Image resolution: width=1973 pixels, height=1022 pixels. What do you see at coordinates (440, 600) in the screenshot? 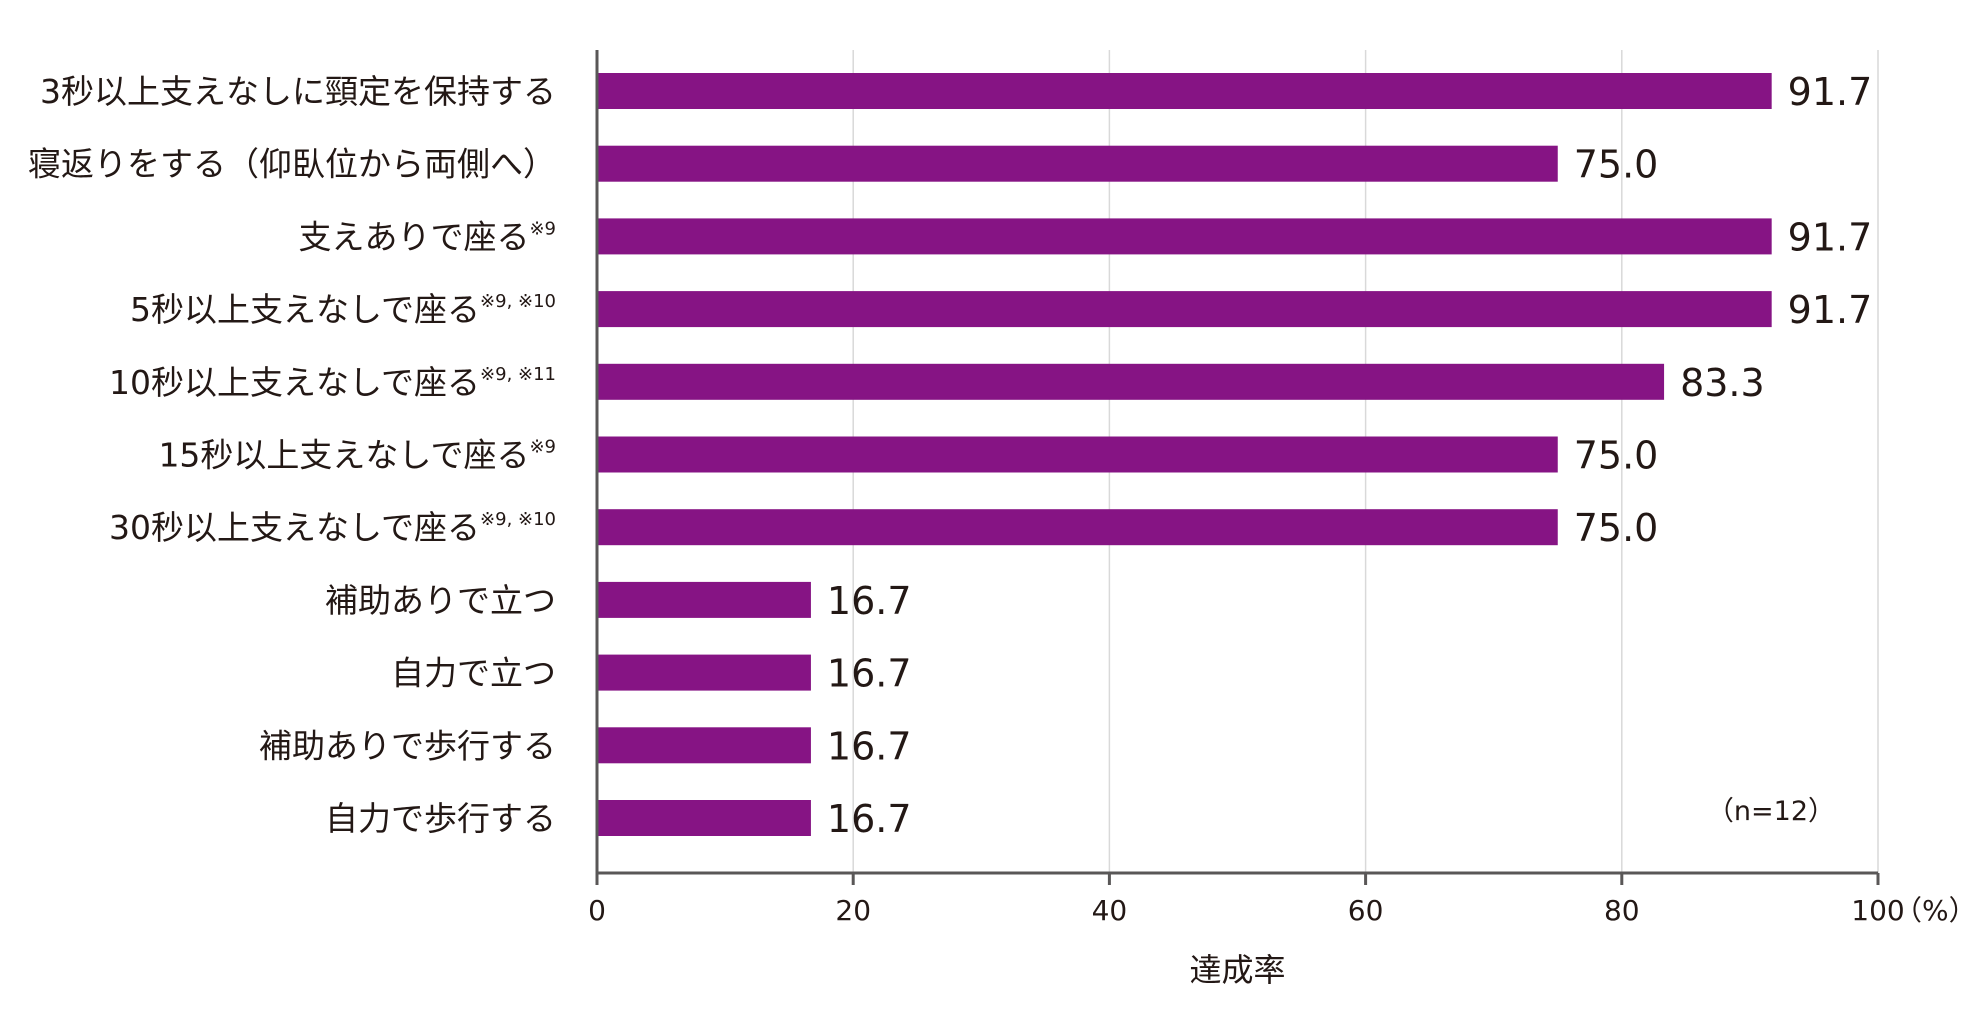
I see `category-label: 補助ありで立つ` at bounding box center [440, 600].